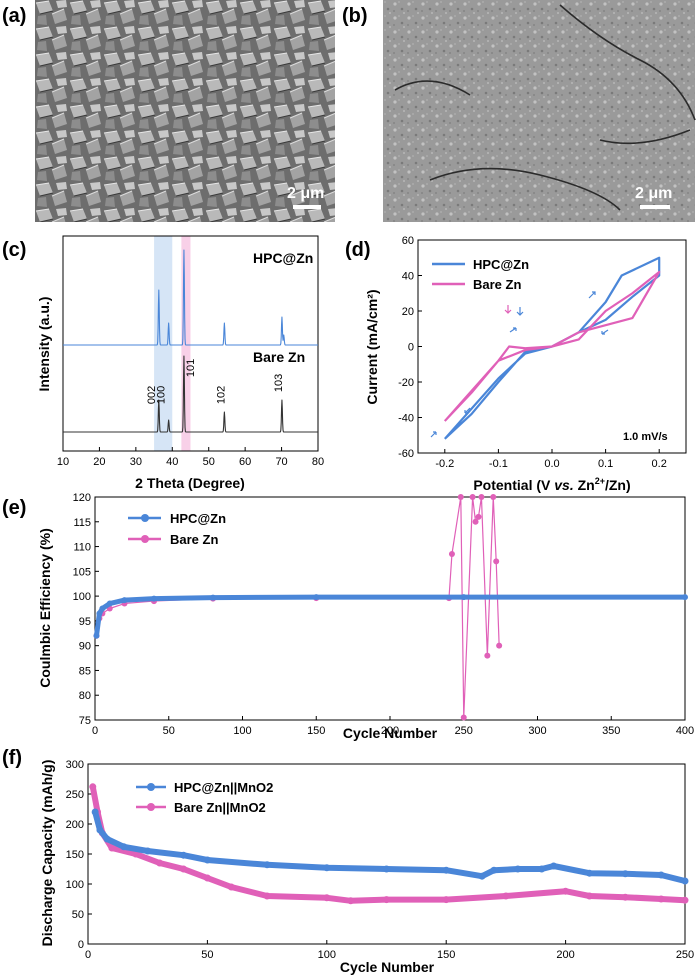 The width and height of the screenshot is (700, 976). What do you see at coordinates (207, 955) in the screenshot?
I see `x-f-tick-label: 50` at bounding box center [207, 955].